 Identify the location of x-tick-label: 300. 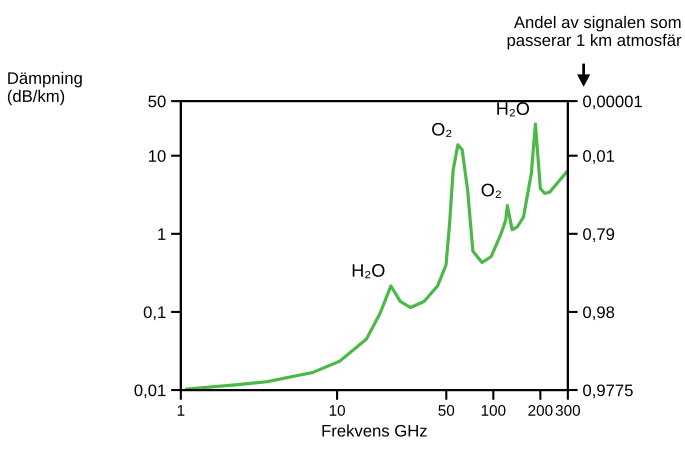
(568, 410).